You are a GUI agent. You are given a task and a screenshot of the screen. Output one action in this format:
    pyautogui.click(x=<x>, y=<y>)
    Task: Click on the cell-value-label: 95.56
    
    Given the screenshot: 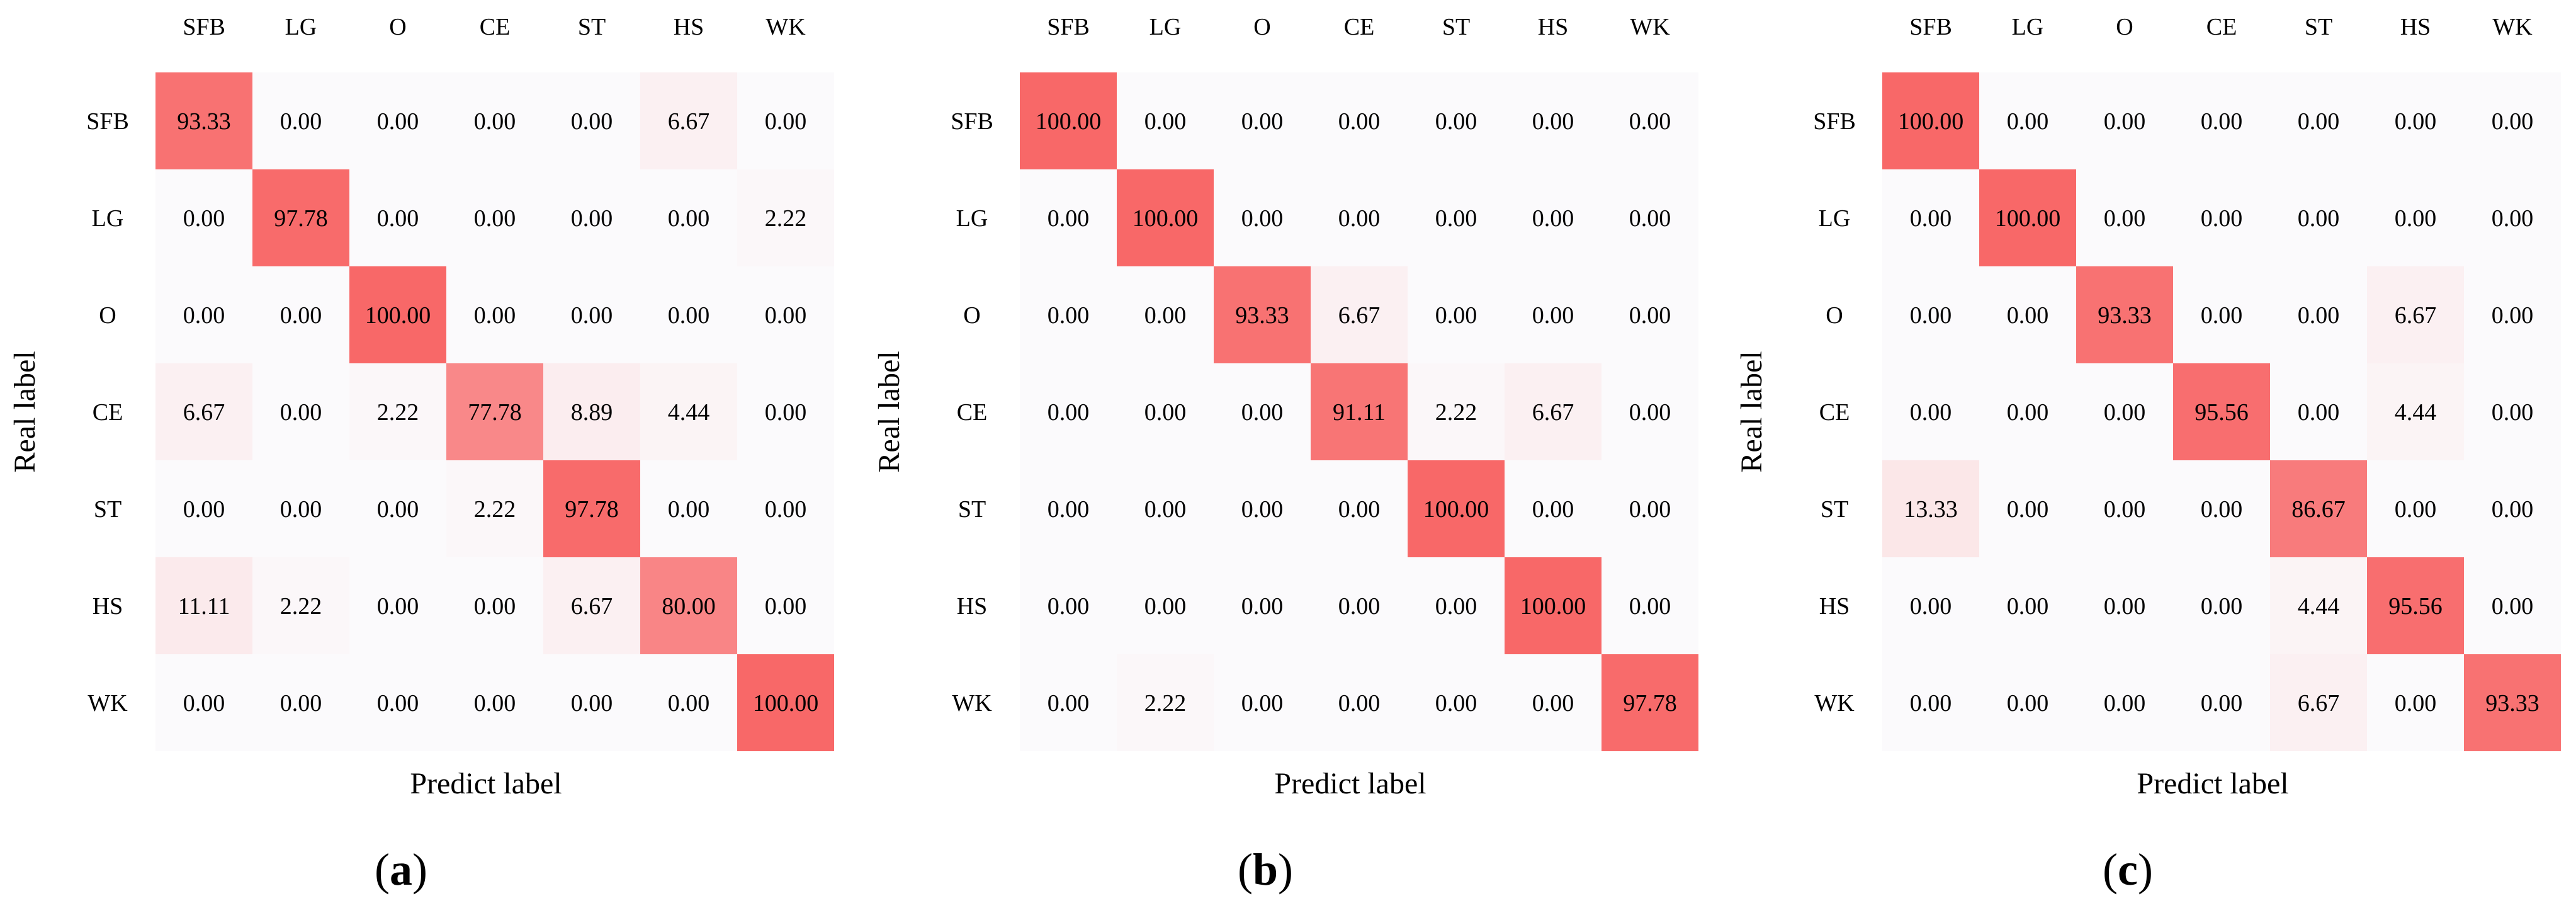 What is the action you would take?
    pyautogui.click(x=2415, y=607)
    